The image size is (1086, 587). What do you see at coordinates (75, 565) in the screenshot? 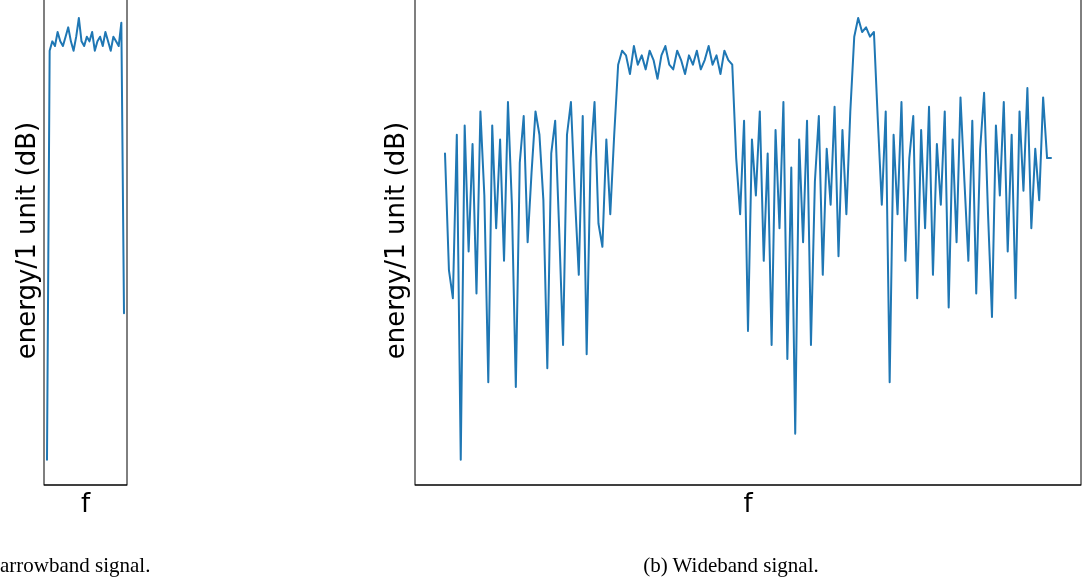
I see `text: arrowband signal.` at bounding box center [75, 565].